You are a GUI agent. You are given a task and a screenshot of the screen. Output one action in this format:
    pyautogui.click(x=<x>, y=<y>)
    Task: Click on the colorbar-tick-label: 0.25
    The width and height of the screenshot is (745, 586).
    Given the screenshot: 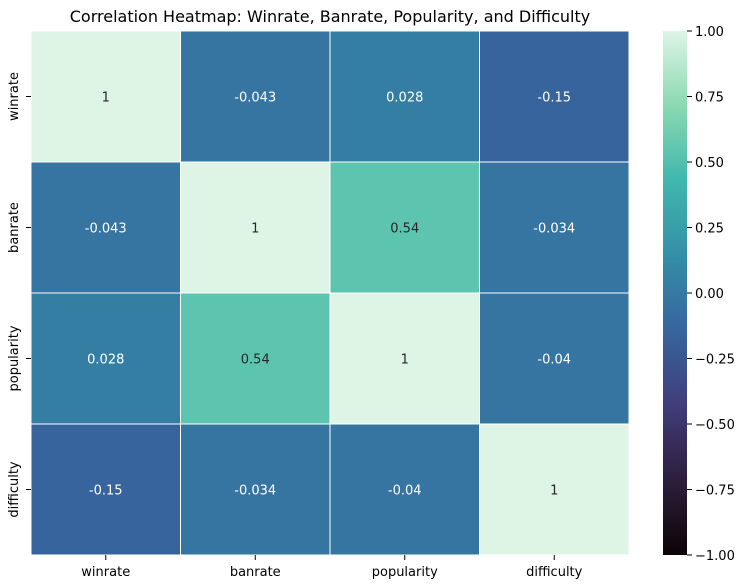 What is the action you would take?
    pyautogui.click(x=709, y=229)
    